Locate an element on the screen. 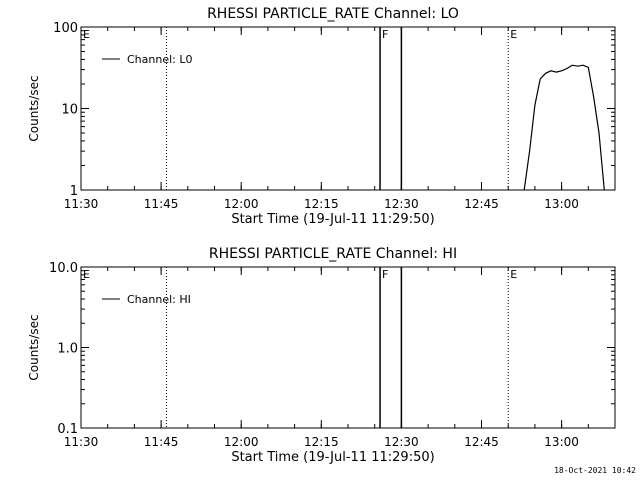  series-line is located at coordinates (564, 127).